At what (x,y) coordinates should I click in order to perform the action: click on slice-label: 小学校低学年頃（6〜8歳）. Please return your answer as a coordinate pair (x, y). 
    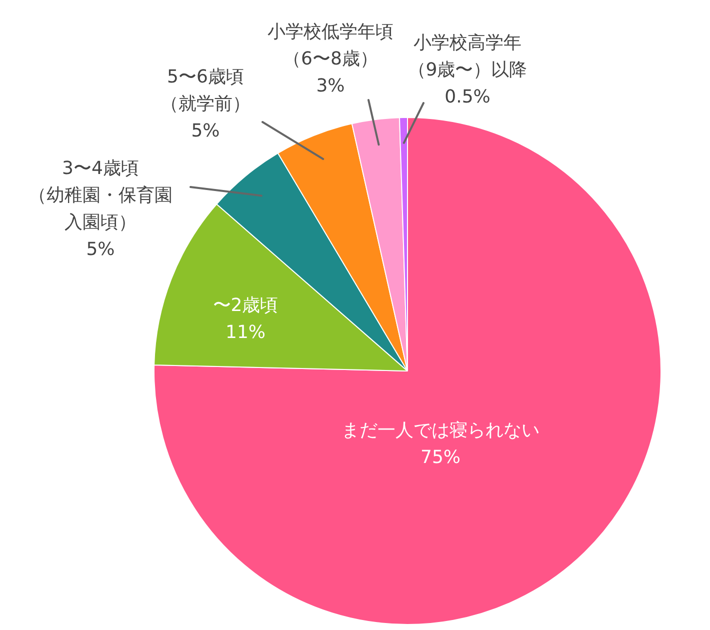
    Looking at the image, I should click on (331, 46).